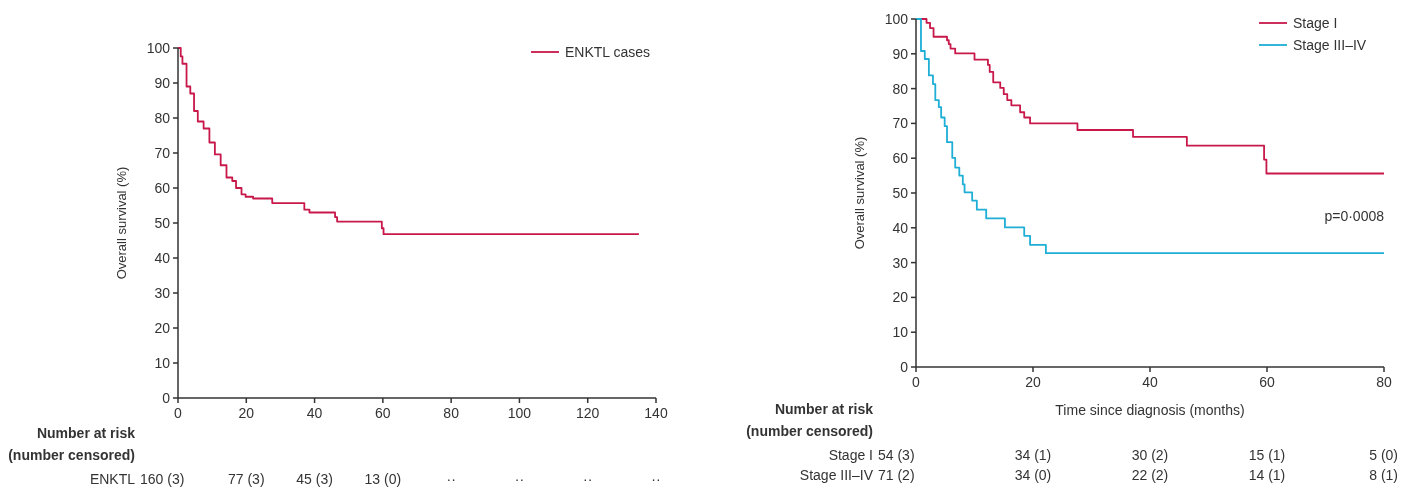 The height and width of the screenshot is (498, 1401). I want to click on text: 14 (1), so click(1267, 475).